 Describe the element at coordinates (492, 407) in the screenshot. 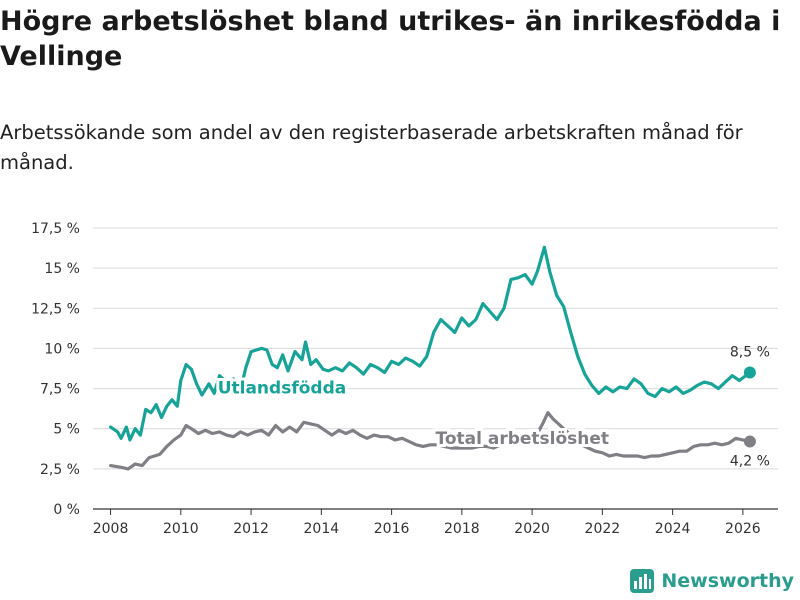

I see `series-labels: Utlandsfödda Total arbetslöshet 8,5 % 4,2 %` at that location.